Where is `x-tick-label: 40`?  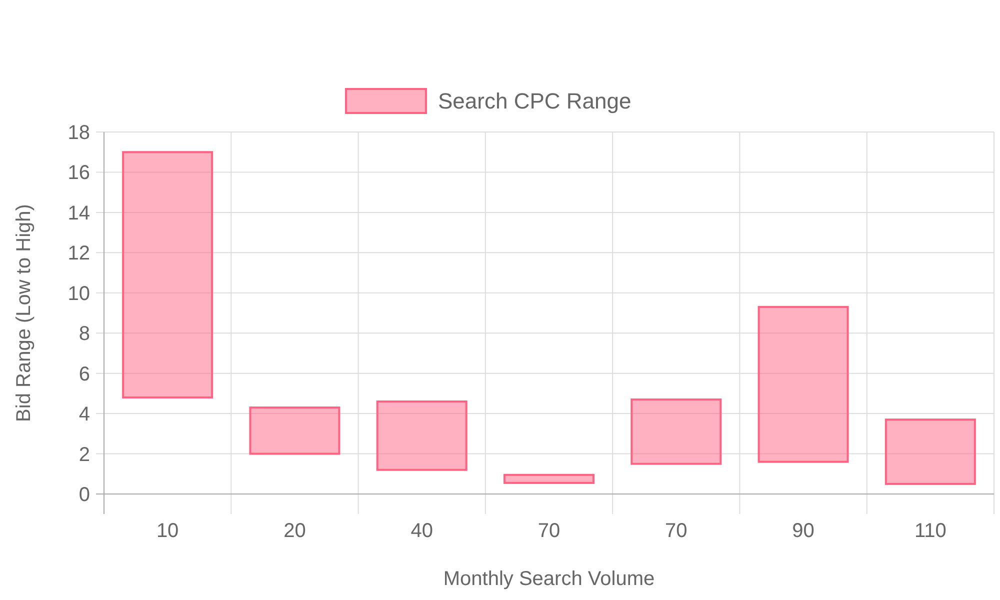
x-tick-label: 40 is located at coordinates (421, 531).